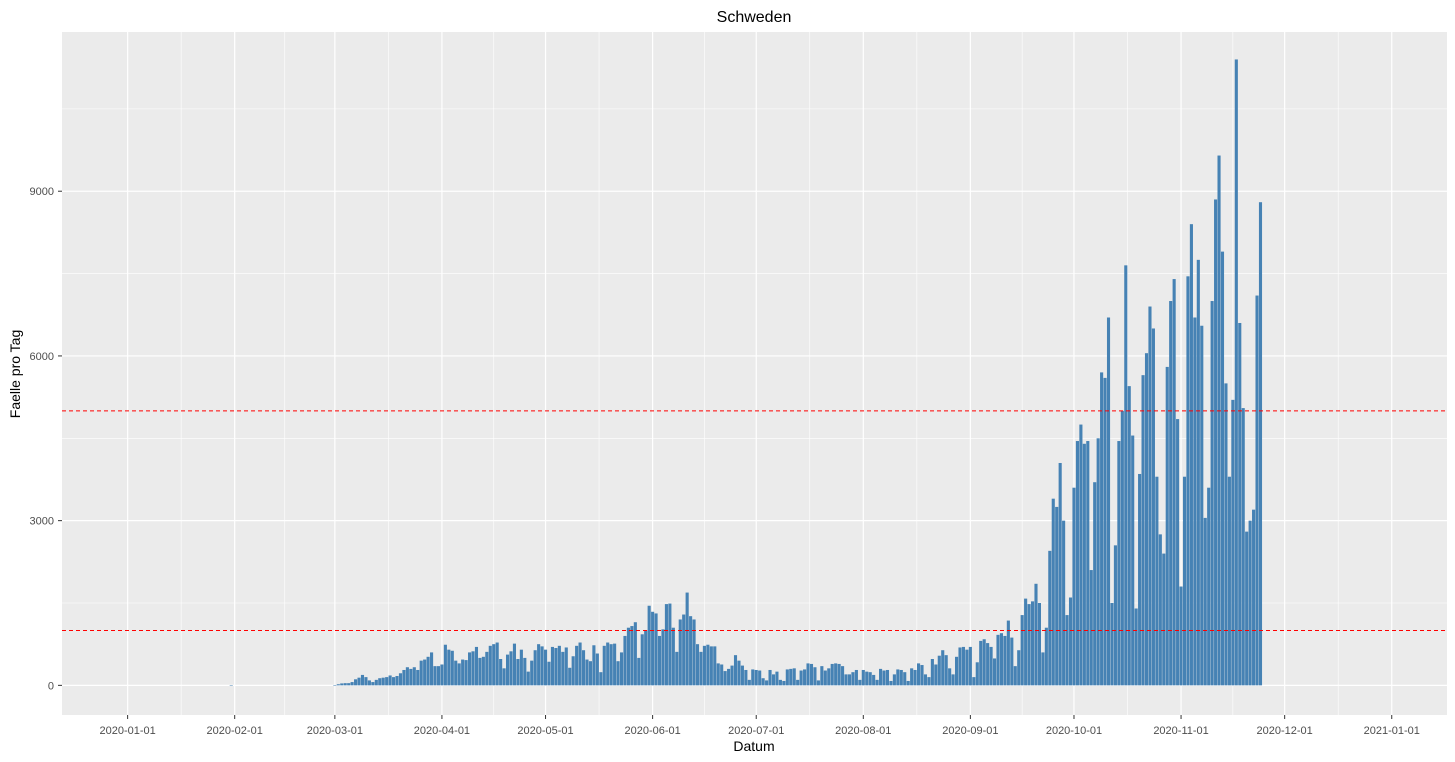 The width and height of the screenshot is (1455, 762). What do you see at coordinates (335, 731) in the screenshot?
I see `x-tick-label: 2020-03-01` at bounding box center [335, 731].